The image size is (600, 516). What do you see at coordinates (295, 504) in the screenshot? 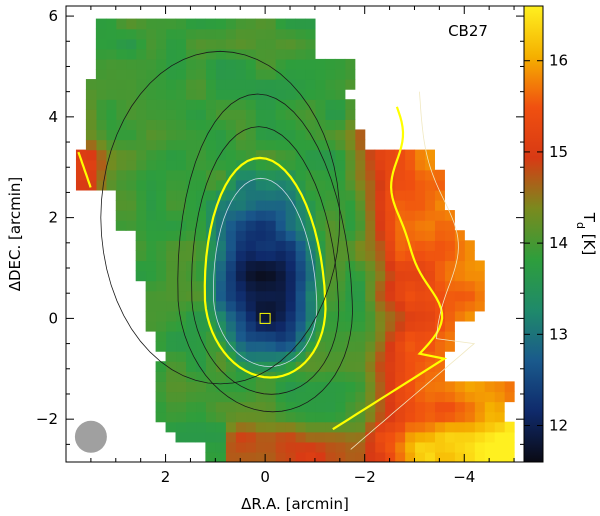
I see `x-axis-label: ΔR.A. [arcmin]` at bounding box center [295, 504].